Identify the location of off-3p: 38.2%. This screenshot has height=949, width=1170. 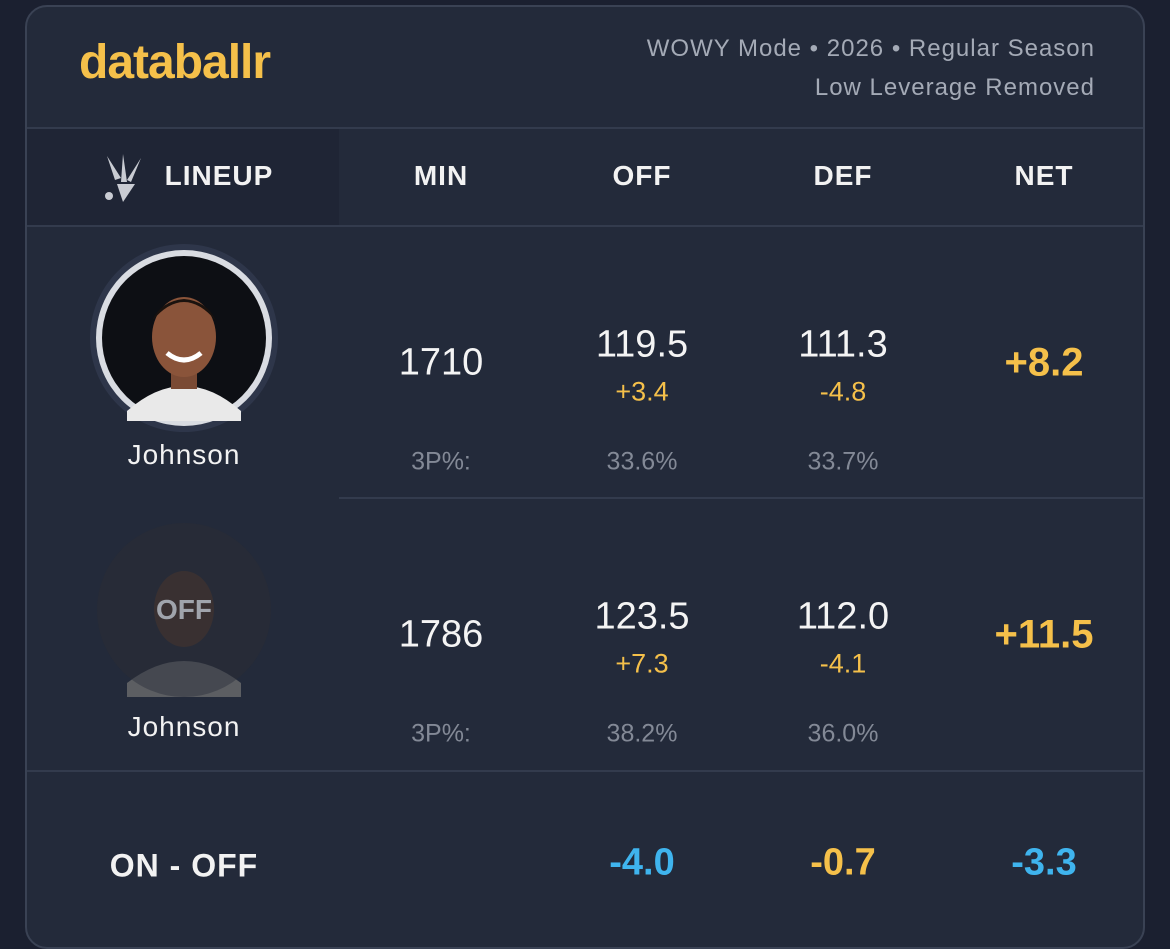
(642, 733).